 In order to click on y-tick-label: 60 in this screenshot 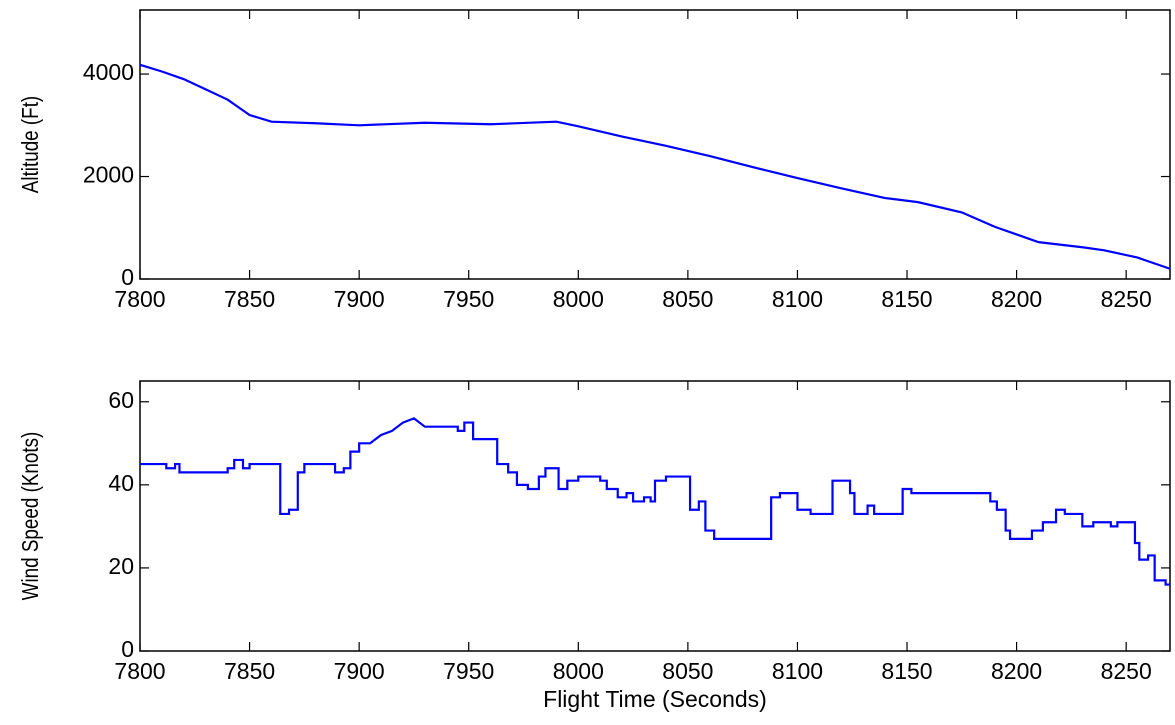, I will do `click(121, 400)`.